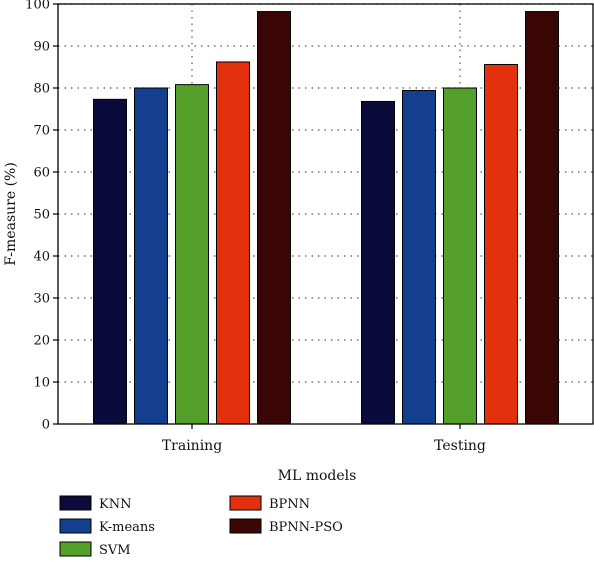  What do you see at coordinates (317, 476) in the screenshot?
I see `x-axis-title: ML models` at bounding box center [317, 476].